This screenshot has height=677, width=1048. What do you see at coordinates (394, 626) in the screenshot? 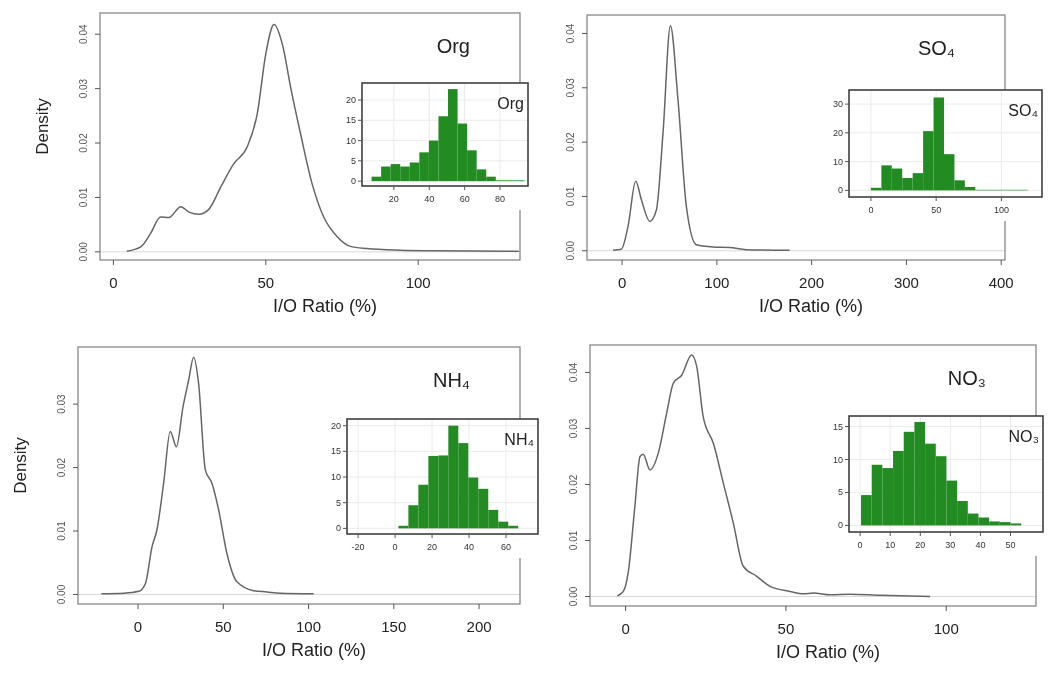
I see `x-tick-label: 150` at bounding box center [394, 626].